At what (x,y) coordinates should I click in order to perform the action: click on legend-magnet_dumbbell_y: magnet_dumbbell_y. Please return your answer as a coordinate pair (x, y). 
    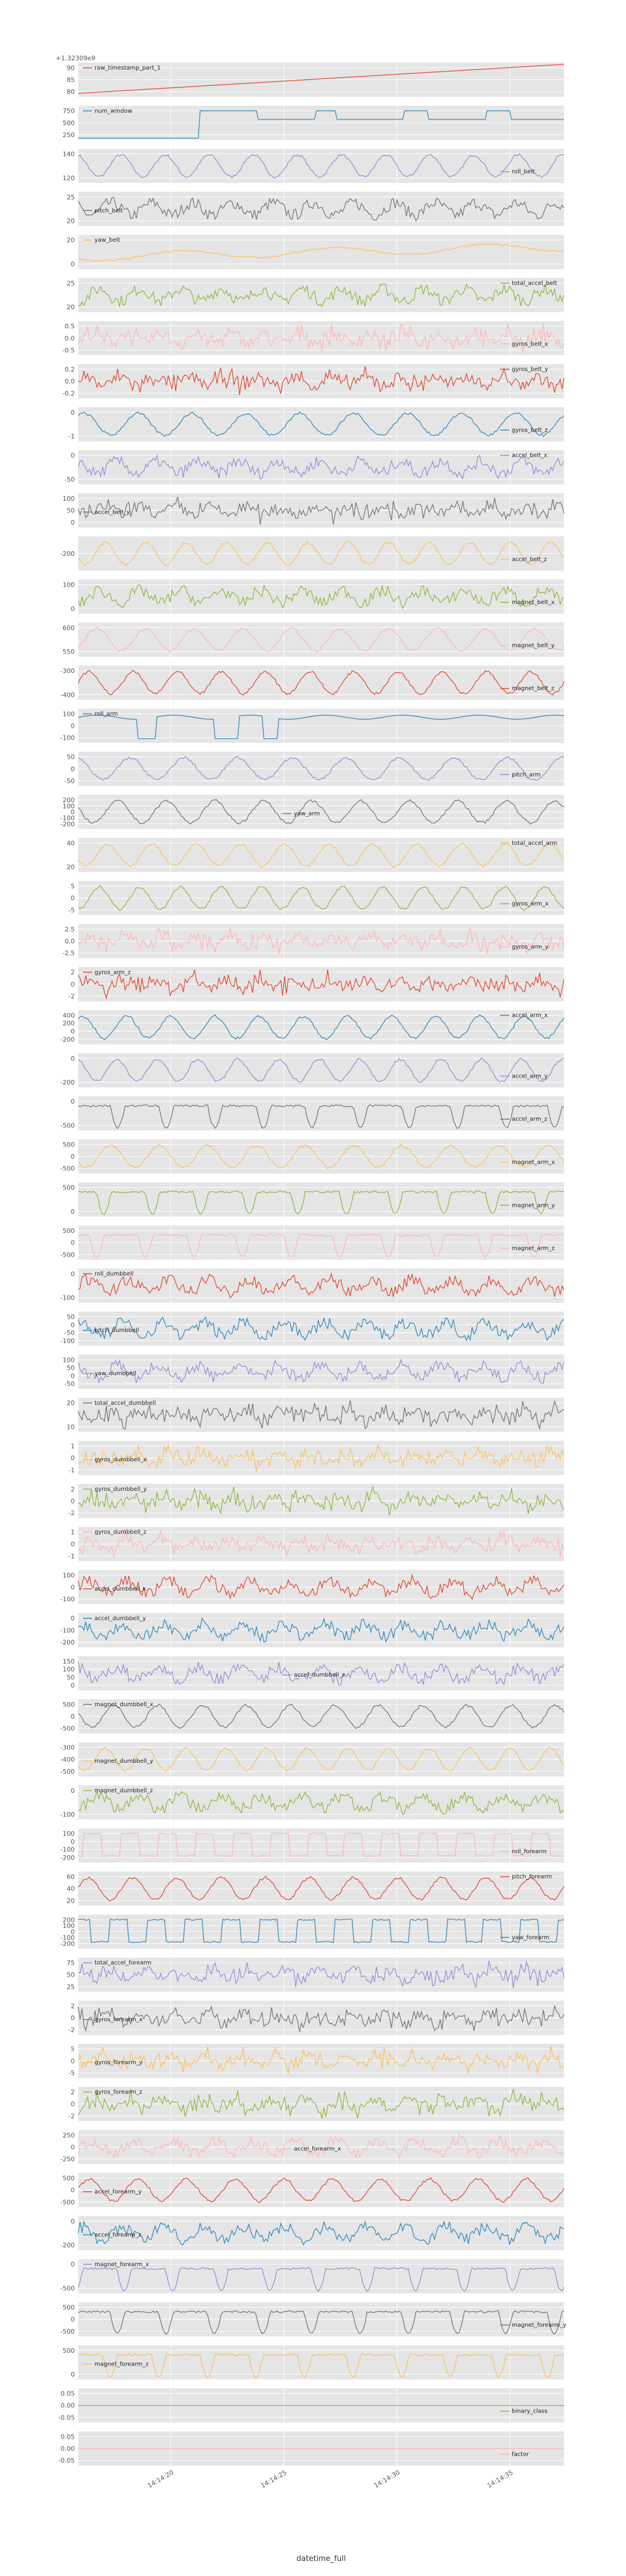
    Looking at the image, I should click on (118, 1761).